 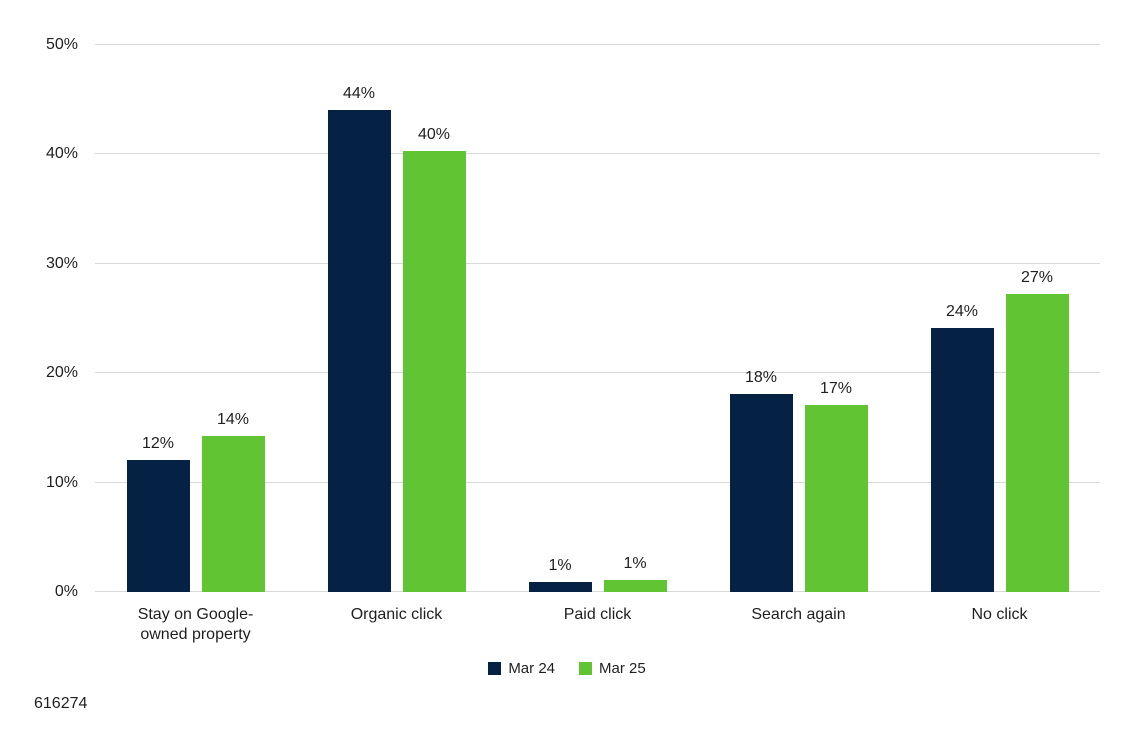 What do you see at coordinates (233, 318) in the screenshot?
I see `bar-column: 14%` at bounding box center [233, 318].